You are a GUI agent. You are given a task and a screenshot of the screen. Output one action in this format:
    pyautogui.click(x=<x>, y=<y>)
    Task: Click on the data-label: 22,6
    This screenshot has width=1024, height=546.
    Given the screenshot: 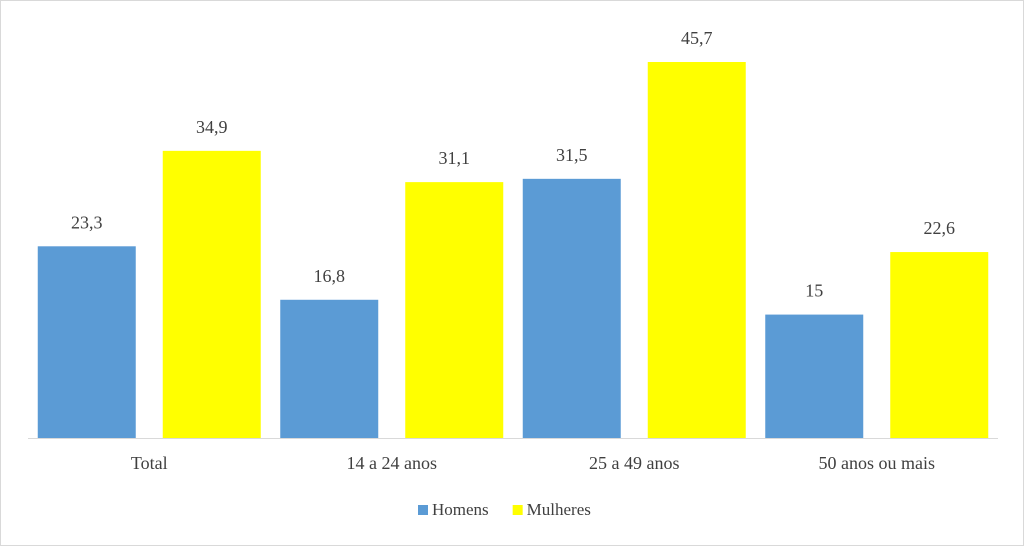 What is the action you would take?
    pyautogui.click(x=940, y=228)
    